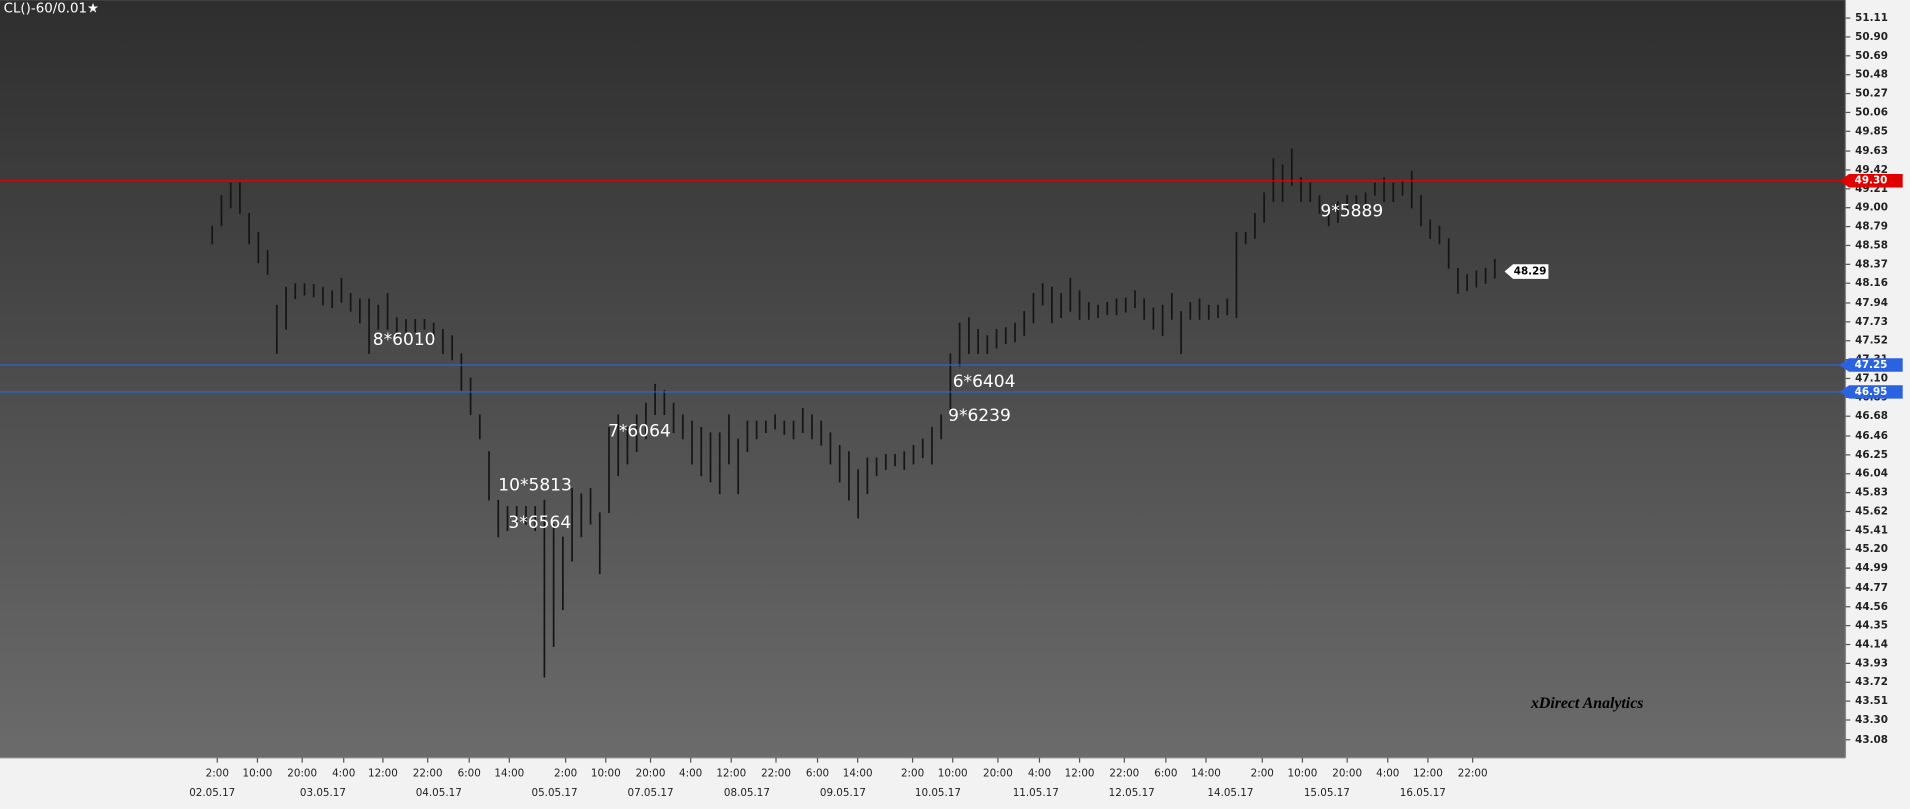 This screenshot has height=809, width=1910. What do you see at coordinates (1871, 264) in the screenshot?
I see `y-tick-label: 48.37` at bounding box center [1871, 264].